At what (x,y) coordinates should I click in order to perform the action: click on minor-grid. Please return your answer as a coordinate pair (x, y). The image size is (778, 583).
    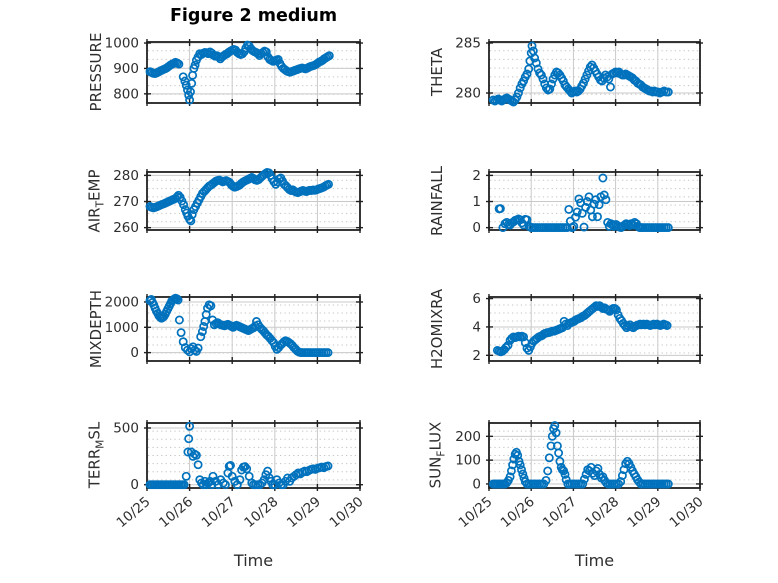
    Looking at the image, I should click on (253, 455).